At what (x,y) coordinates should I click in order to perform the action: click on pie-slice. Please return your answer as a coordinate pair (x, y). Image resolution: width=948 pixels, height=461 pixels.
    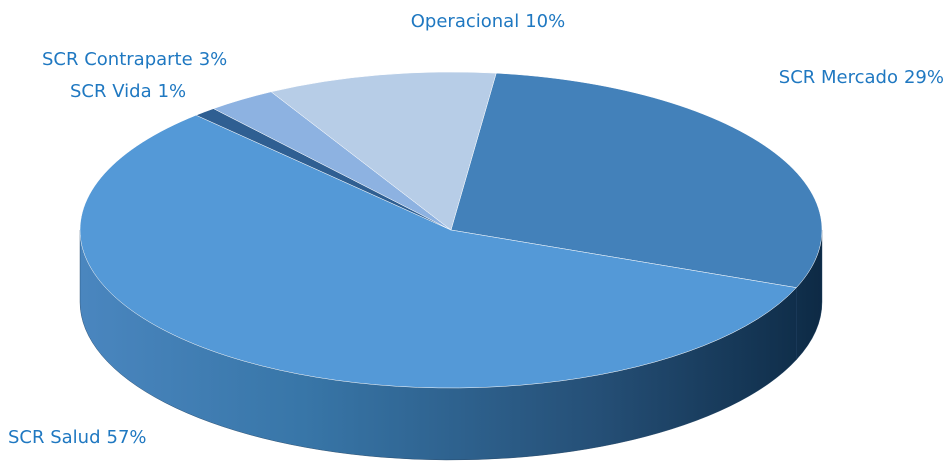
    Looking at the image, I should click on (383, 151).